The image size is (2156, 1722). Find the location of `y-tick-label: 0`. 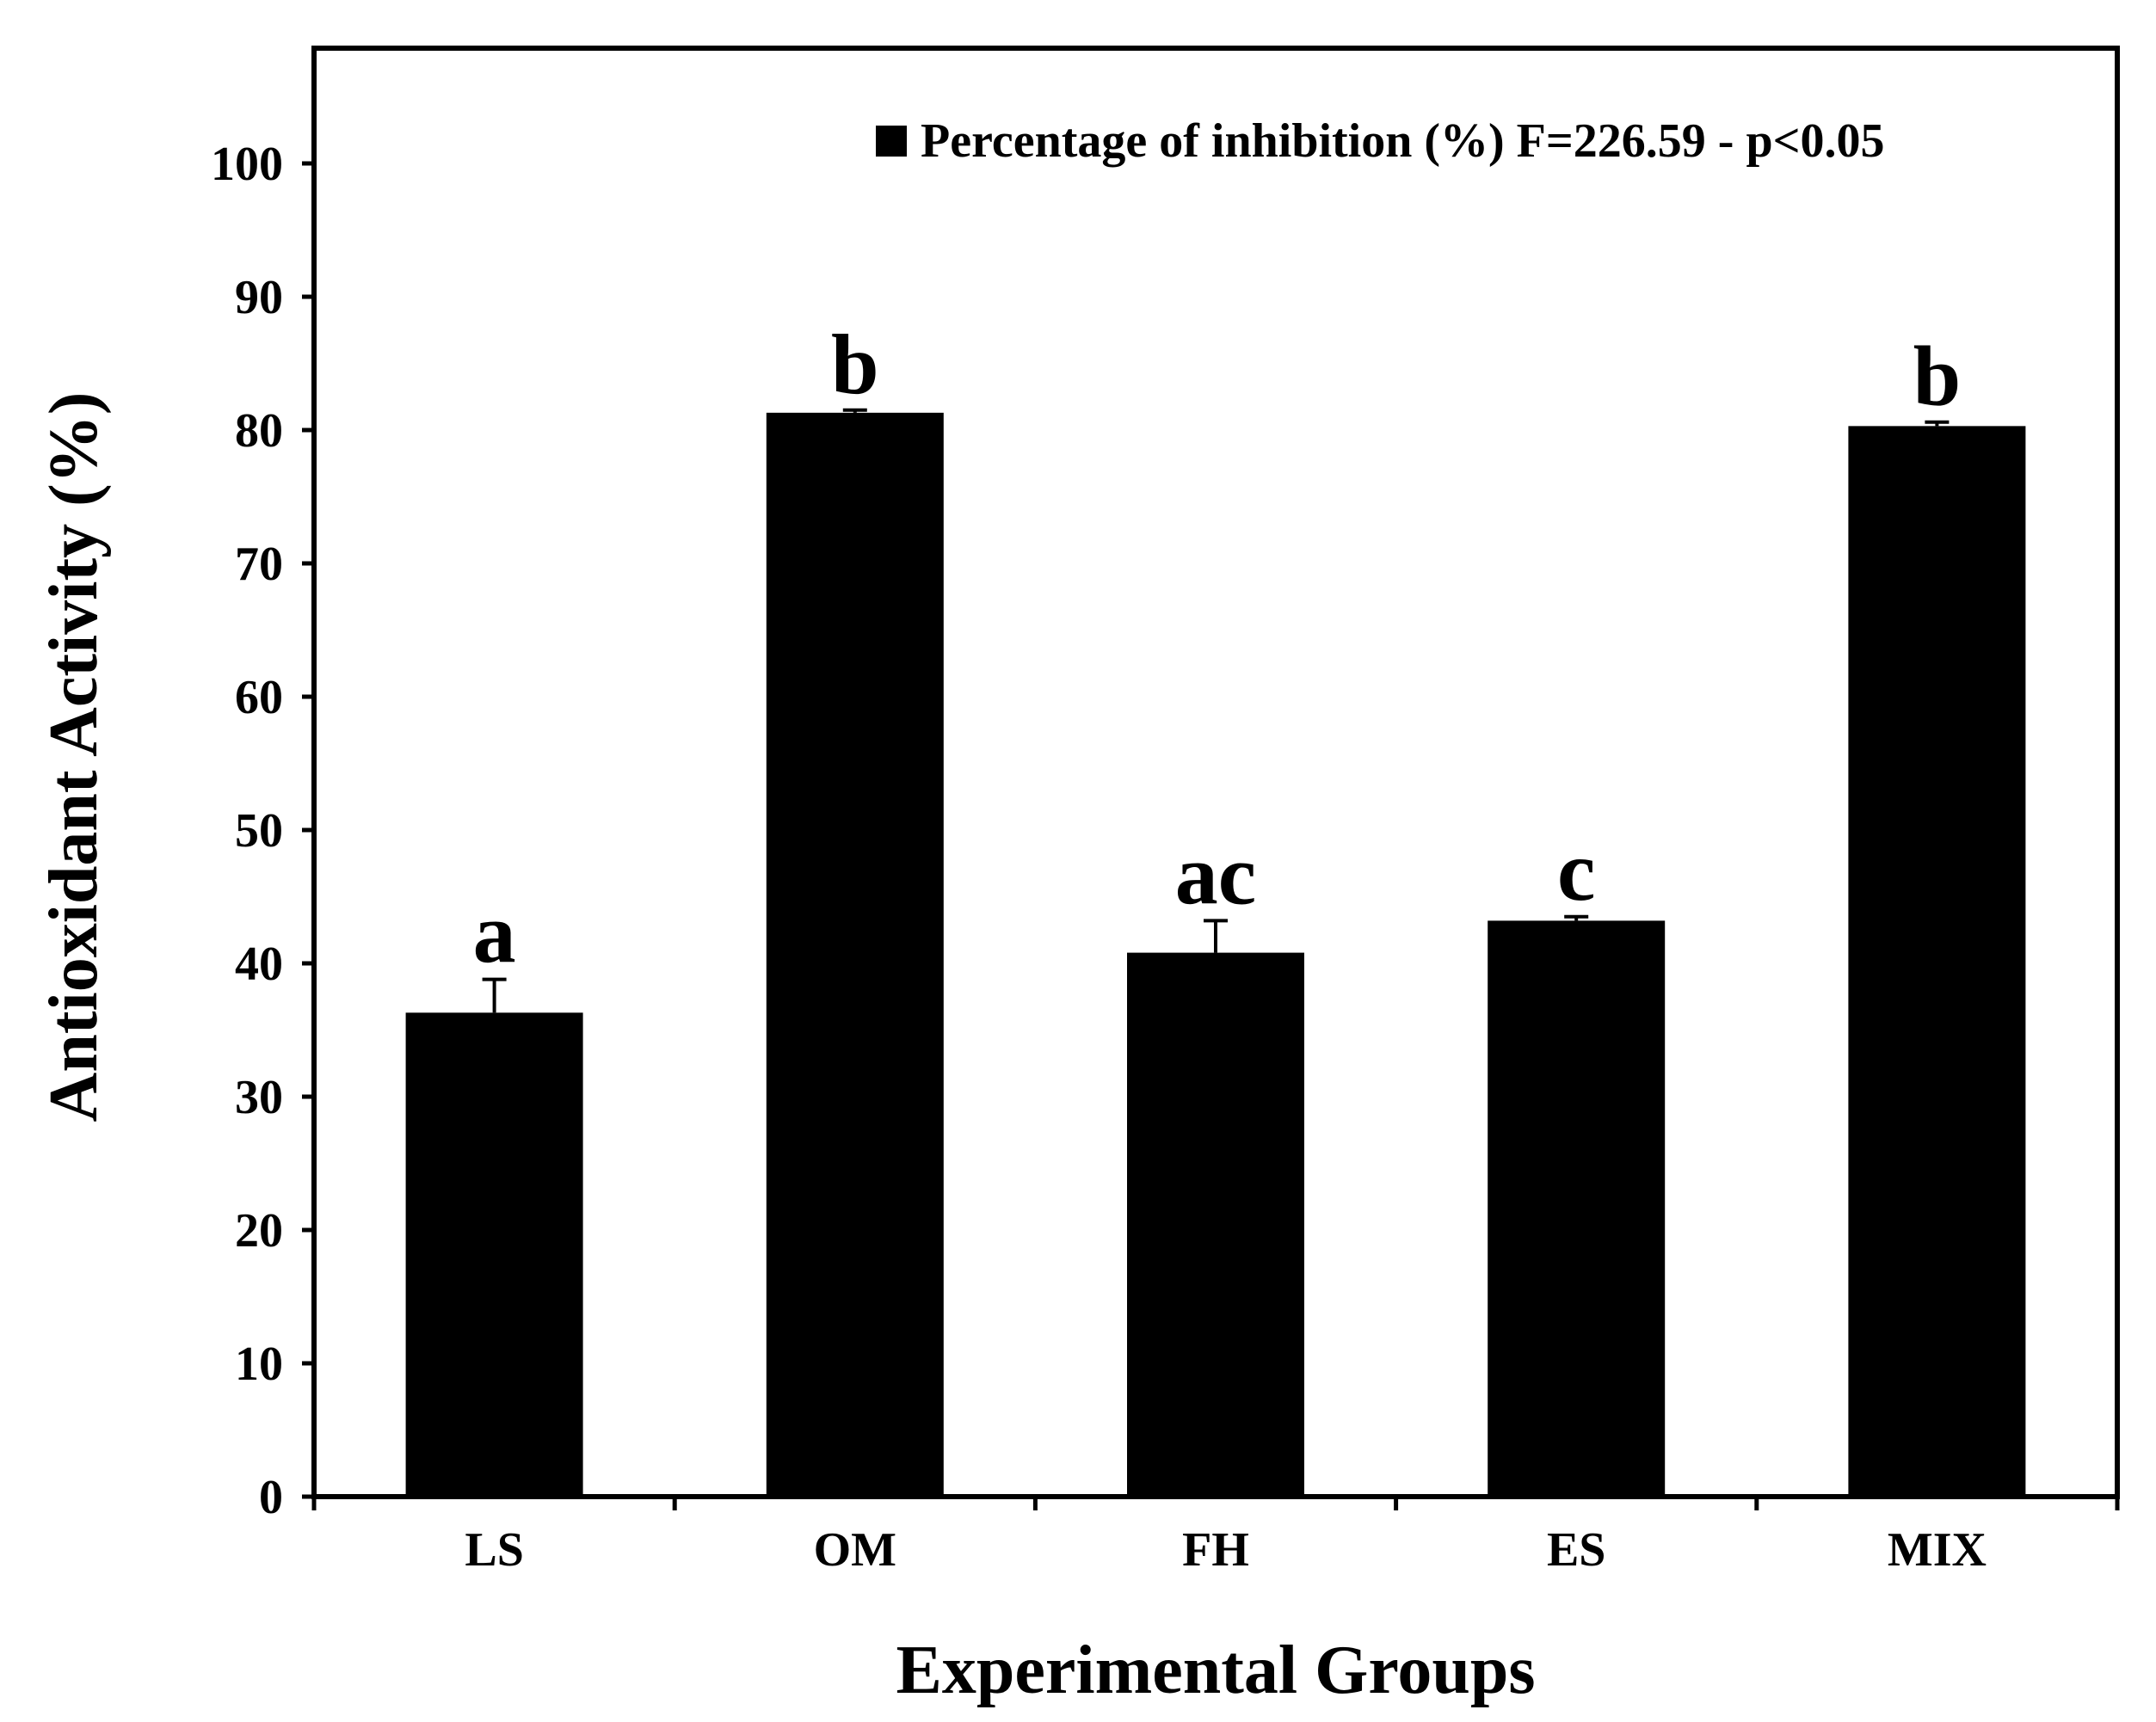

y-tick-label: 0 is located at coordinates (271, 1497).